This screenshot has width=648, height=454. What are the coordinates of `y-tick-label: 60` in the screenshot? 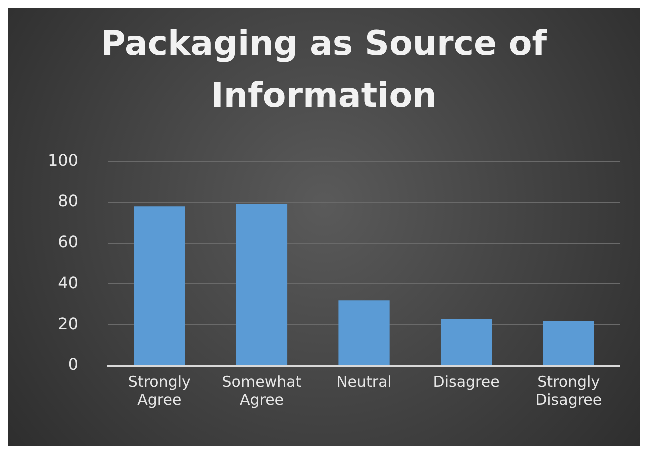 It's located at (68, 242).